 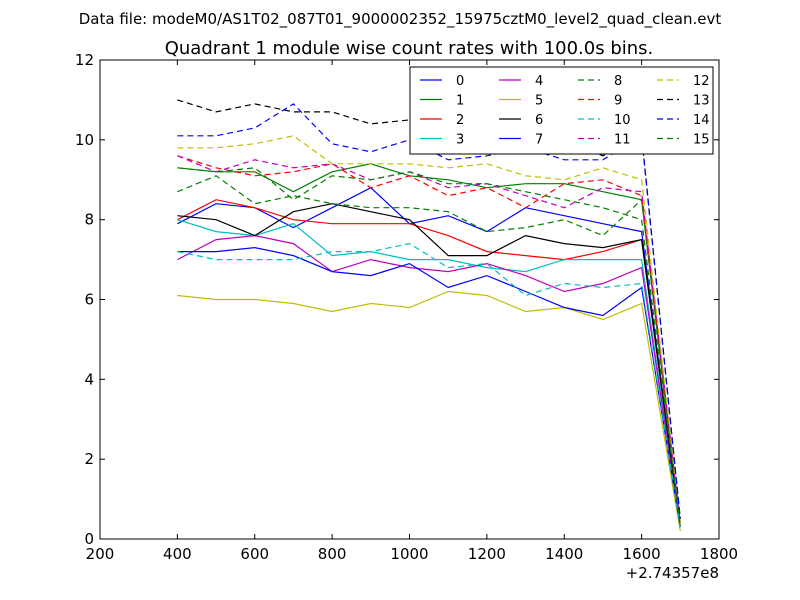 What do you see at coordinates (332, 554) in the screenshot?
I see `x-tick-label: 800` at bounding box center [332, 554].